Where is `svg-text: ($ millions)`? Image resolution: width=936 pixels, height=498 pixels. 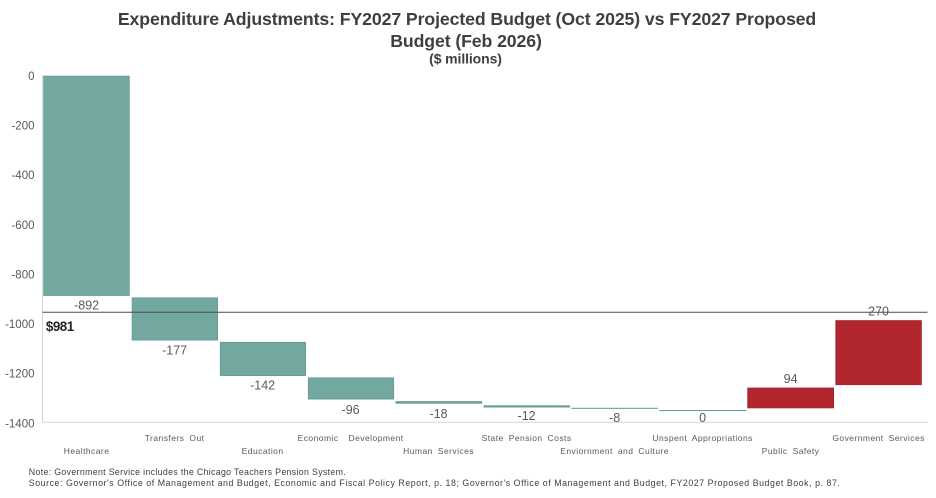 svg-text: ($ millions) is located at coordinates (465, 58).